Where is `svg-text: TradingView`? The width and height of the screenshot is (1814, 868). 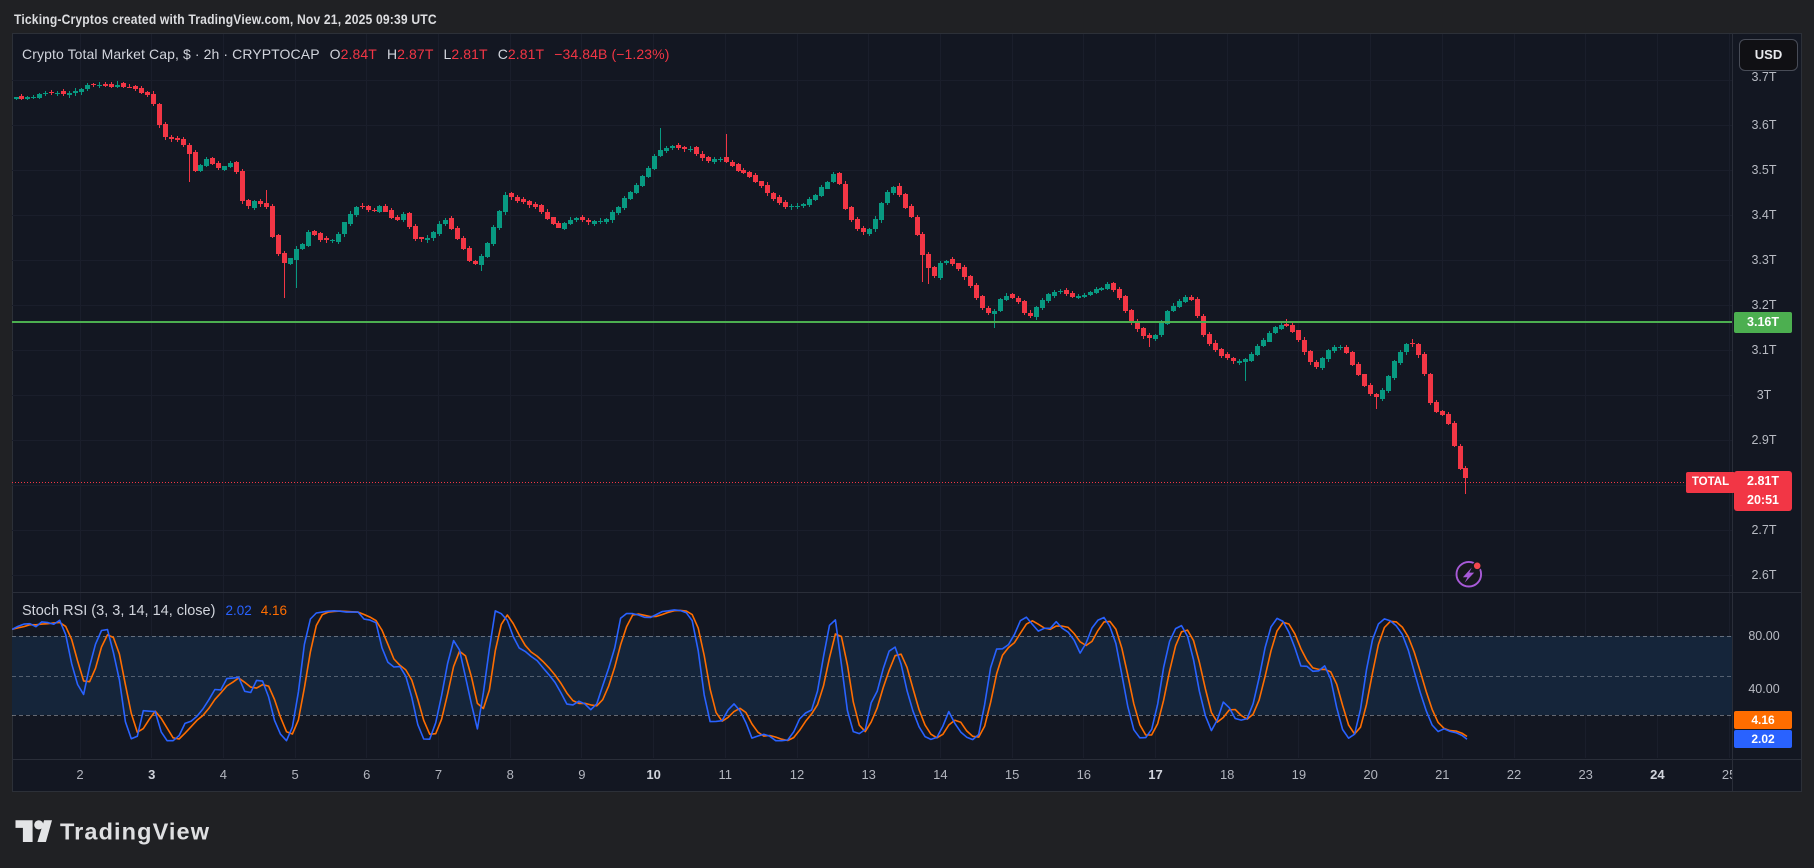 svg-text: TradingView is located at coordinates (135, 832).